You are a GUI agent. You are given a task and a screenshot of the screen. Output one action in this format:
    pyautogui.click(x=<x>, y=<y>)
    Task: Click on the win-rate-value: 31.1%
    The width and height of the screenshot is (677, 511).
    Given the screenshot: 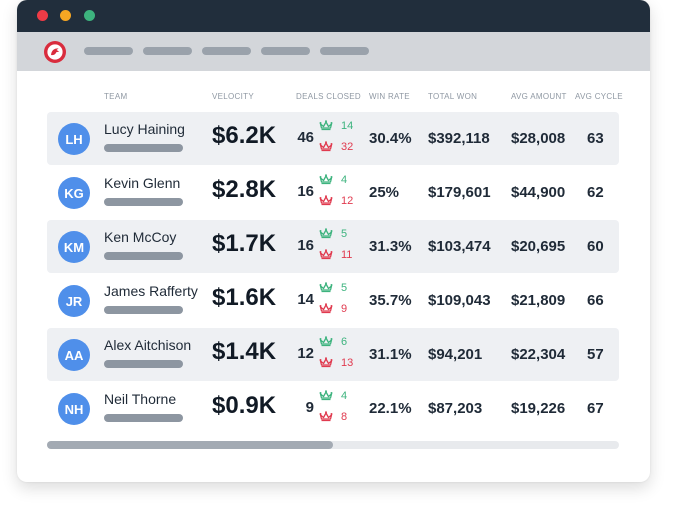 What is the action you would take?
    pyautogui.click(x=390, y=354)
    